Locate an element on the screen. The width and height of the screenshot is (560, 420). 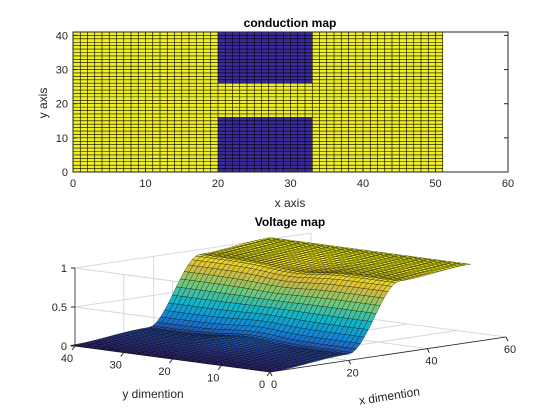
conduction-map-title: conduction map is located at coordinates (290, 23).